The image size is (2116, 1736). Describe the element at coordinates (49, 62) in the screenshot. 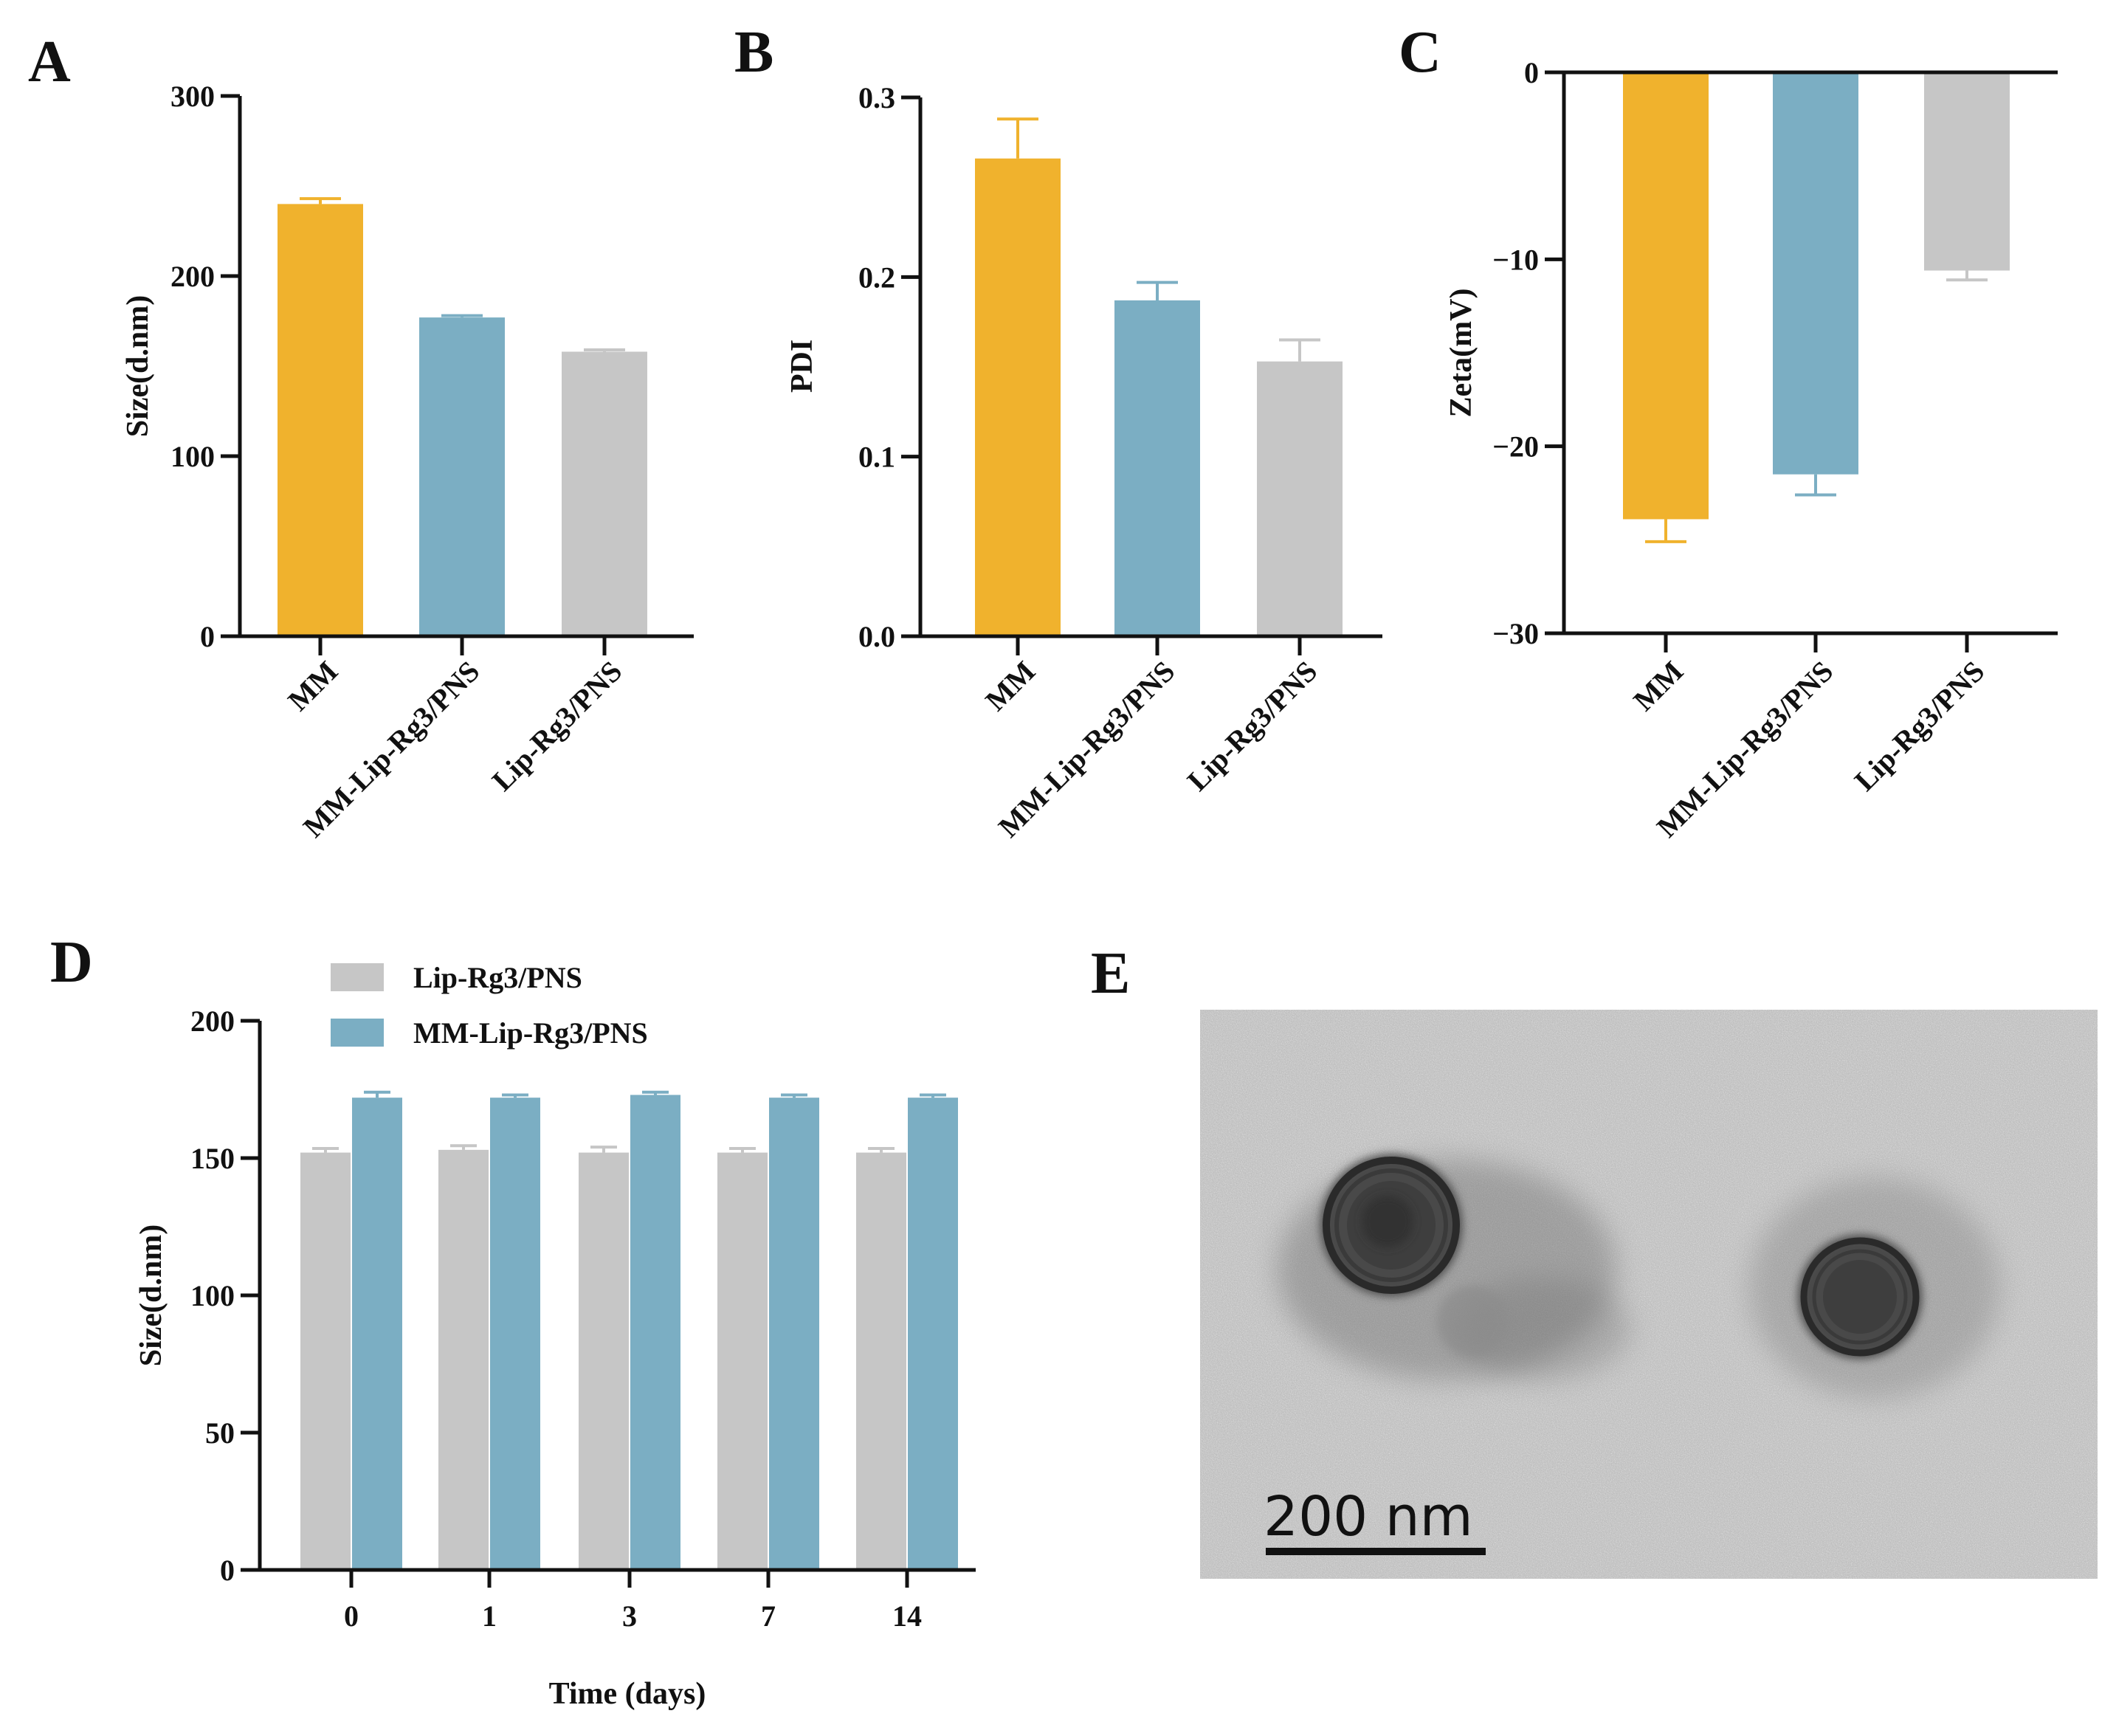

I see `panel-letter-a: A` at that location.